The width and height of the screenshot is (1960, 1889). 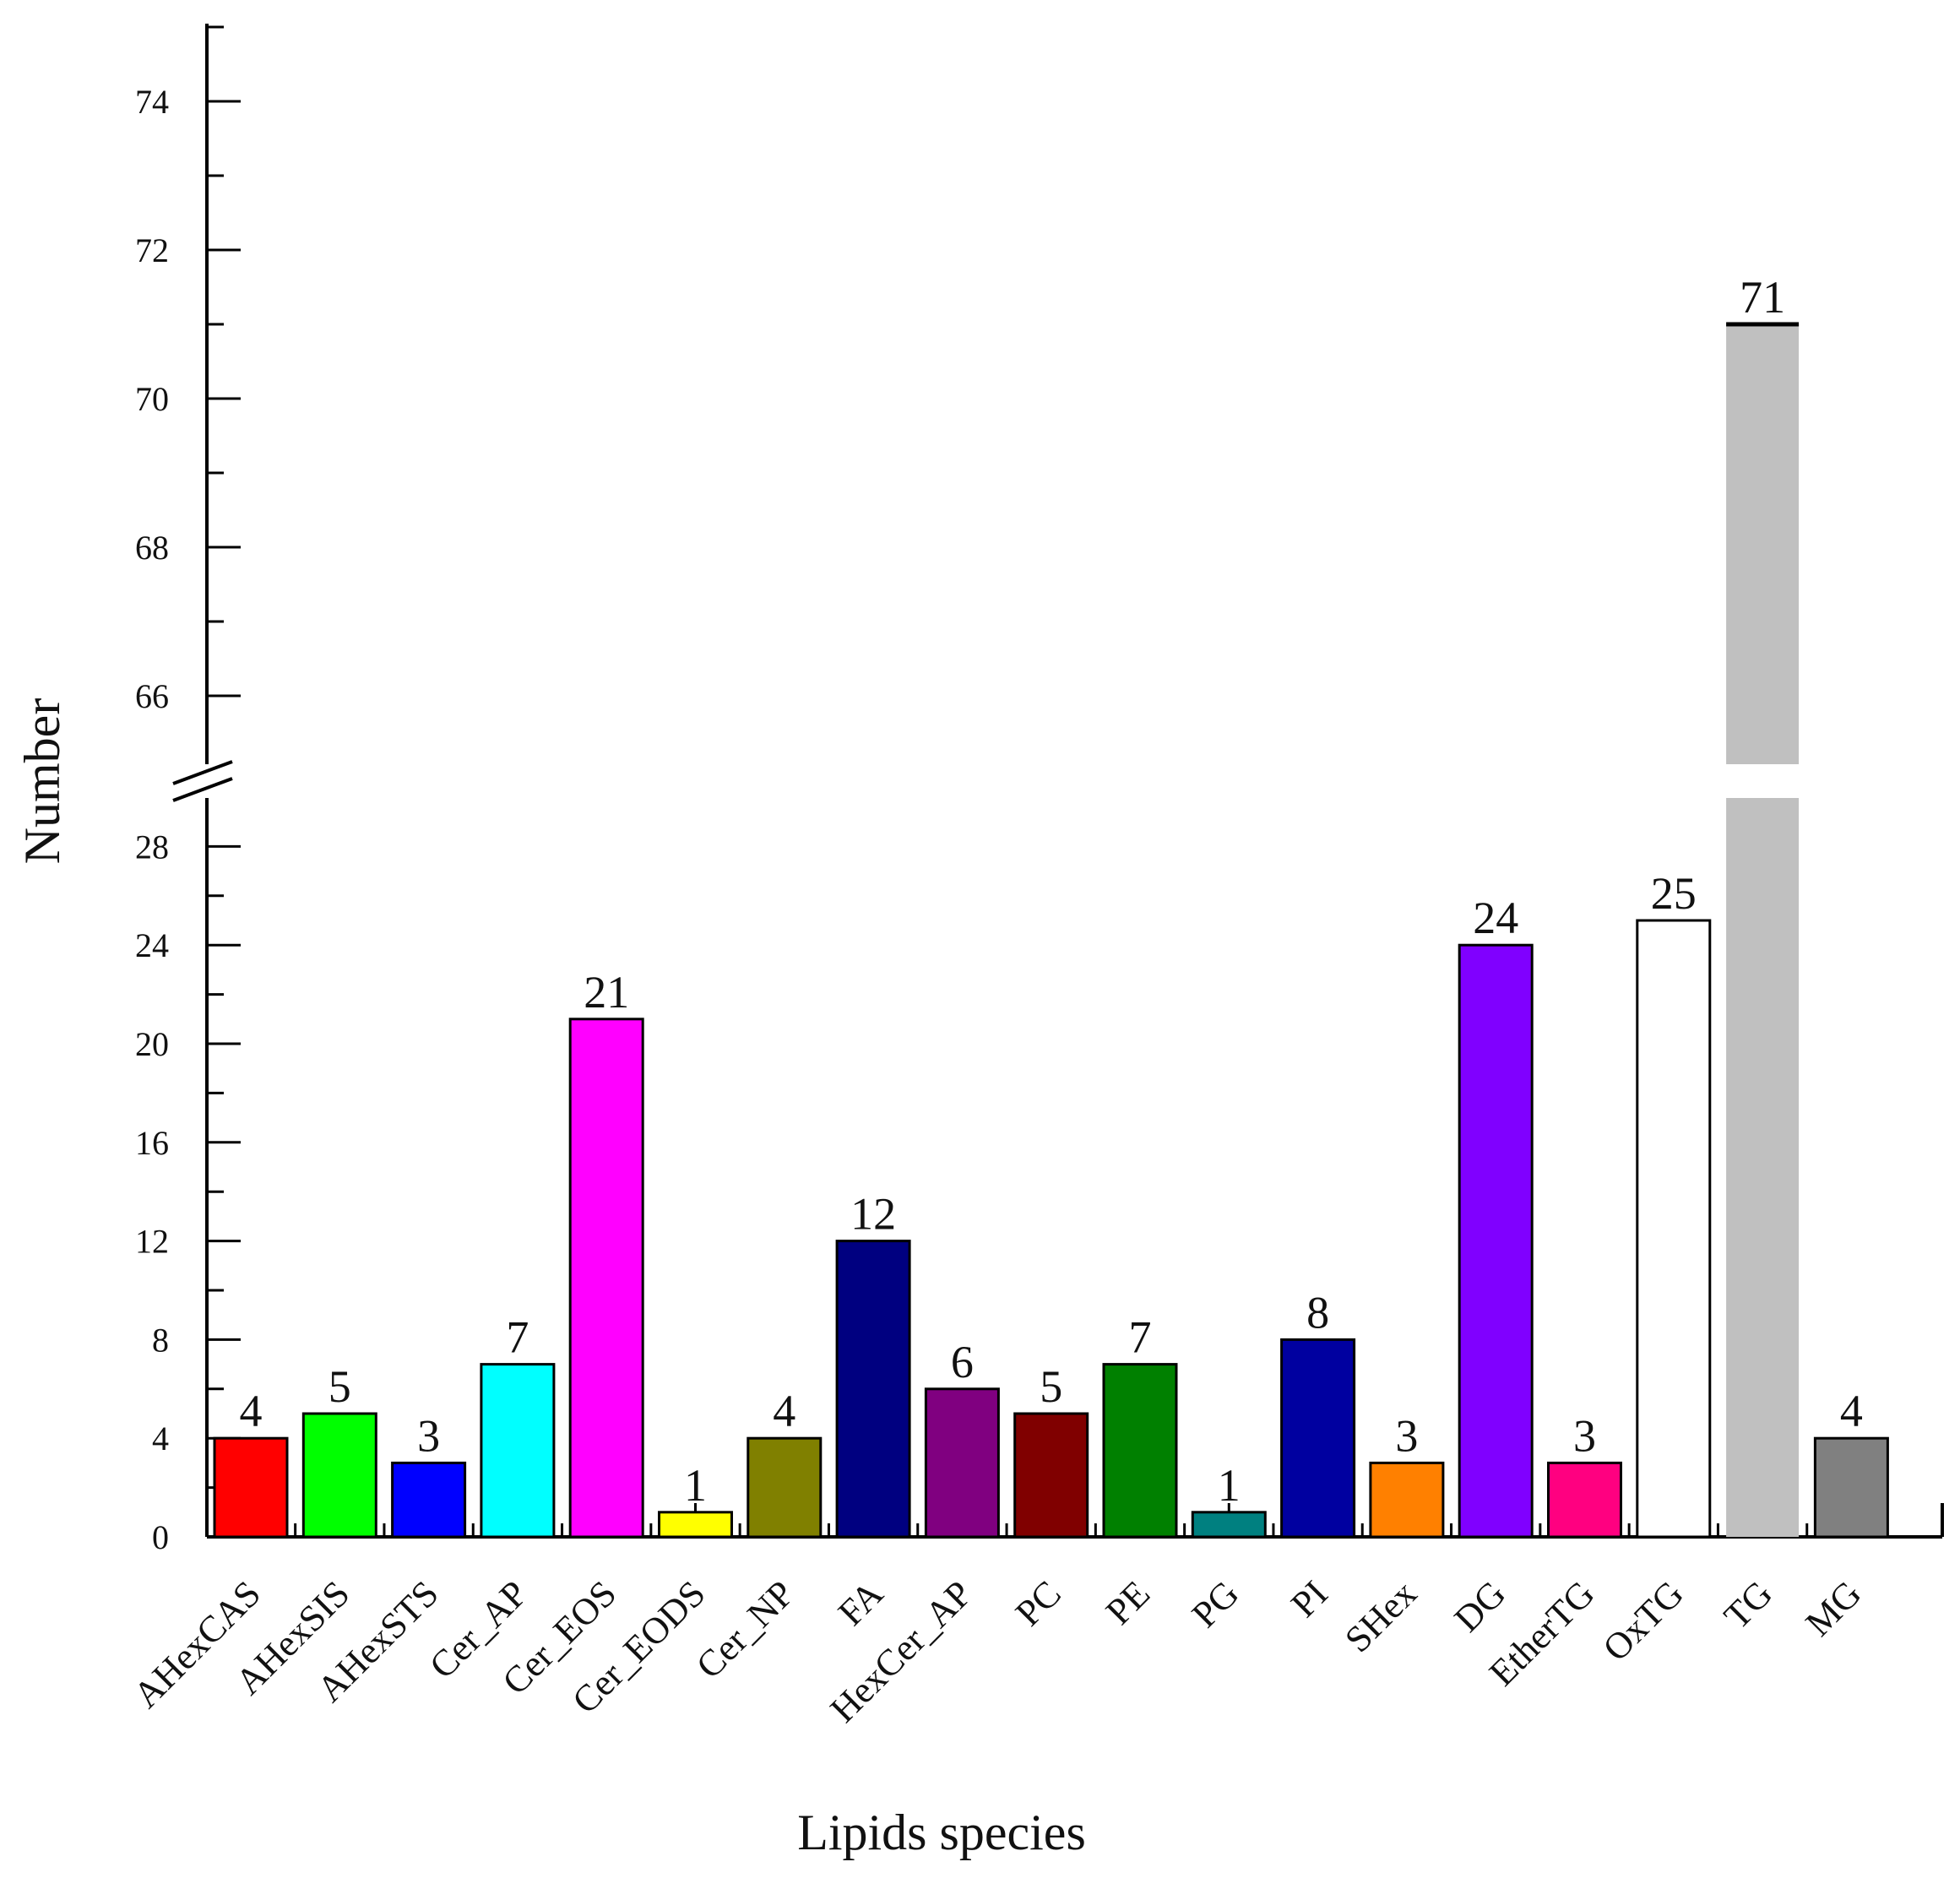 What do you see at coordinates (1381, 1616) in the screenshot?
I see `x-tick-label: SHex` at bounding box center [1381, 1616].